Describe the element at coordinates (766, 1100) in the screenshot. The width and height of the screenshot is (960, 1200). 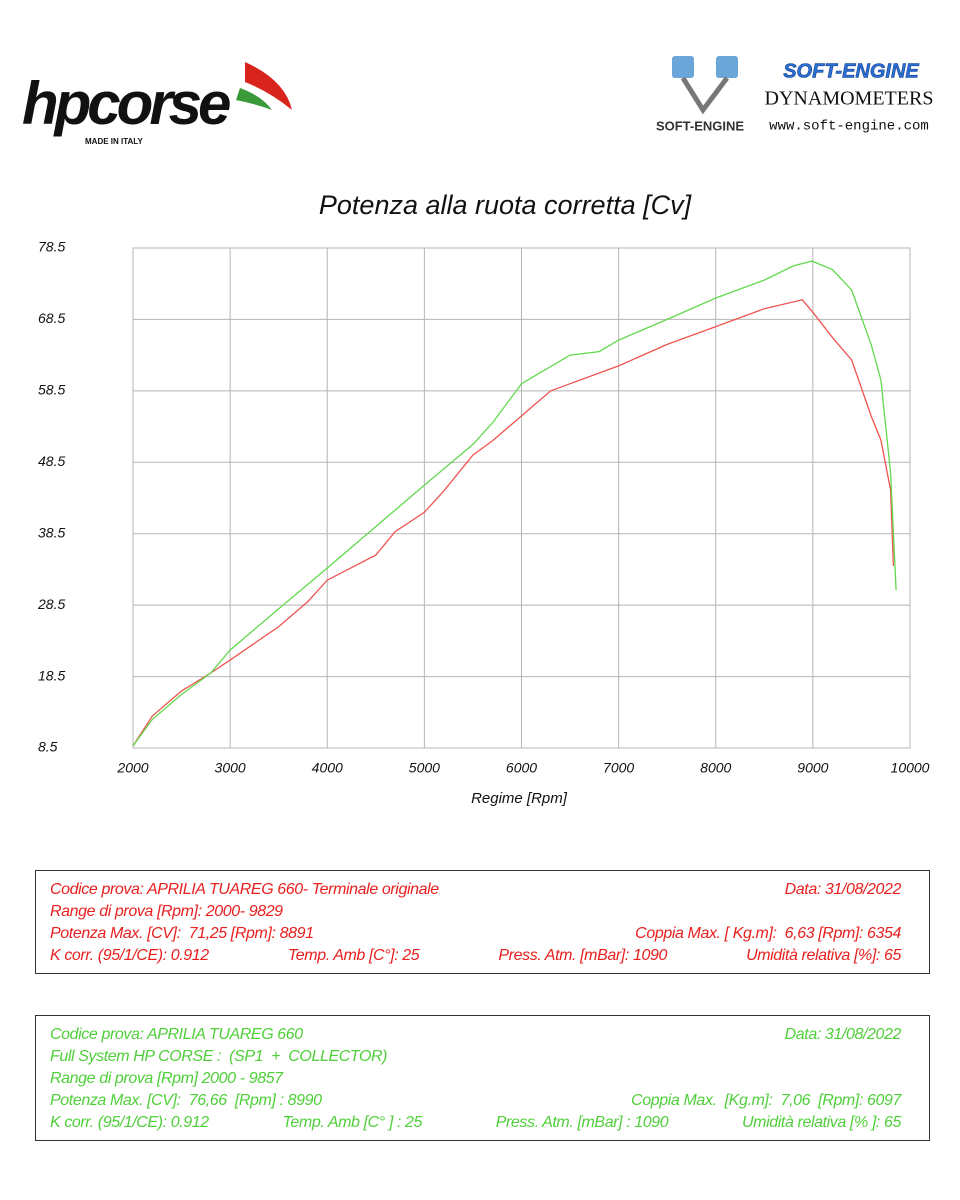
I see `info-text: Coppia Max. [Kg.m]: 7,06 [Rpm]: 6097` at that location.